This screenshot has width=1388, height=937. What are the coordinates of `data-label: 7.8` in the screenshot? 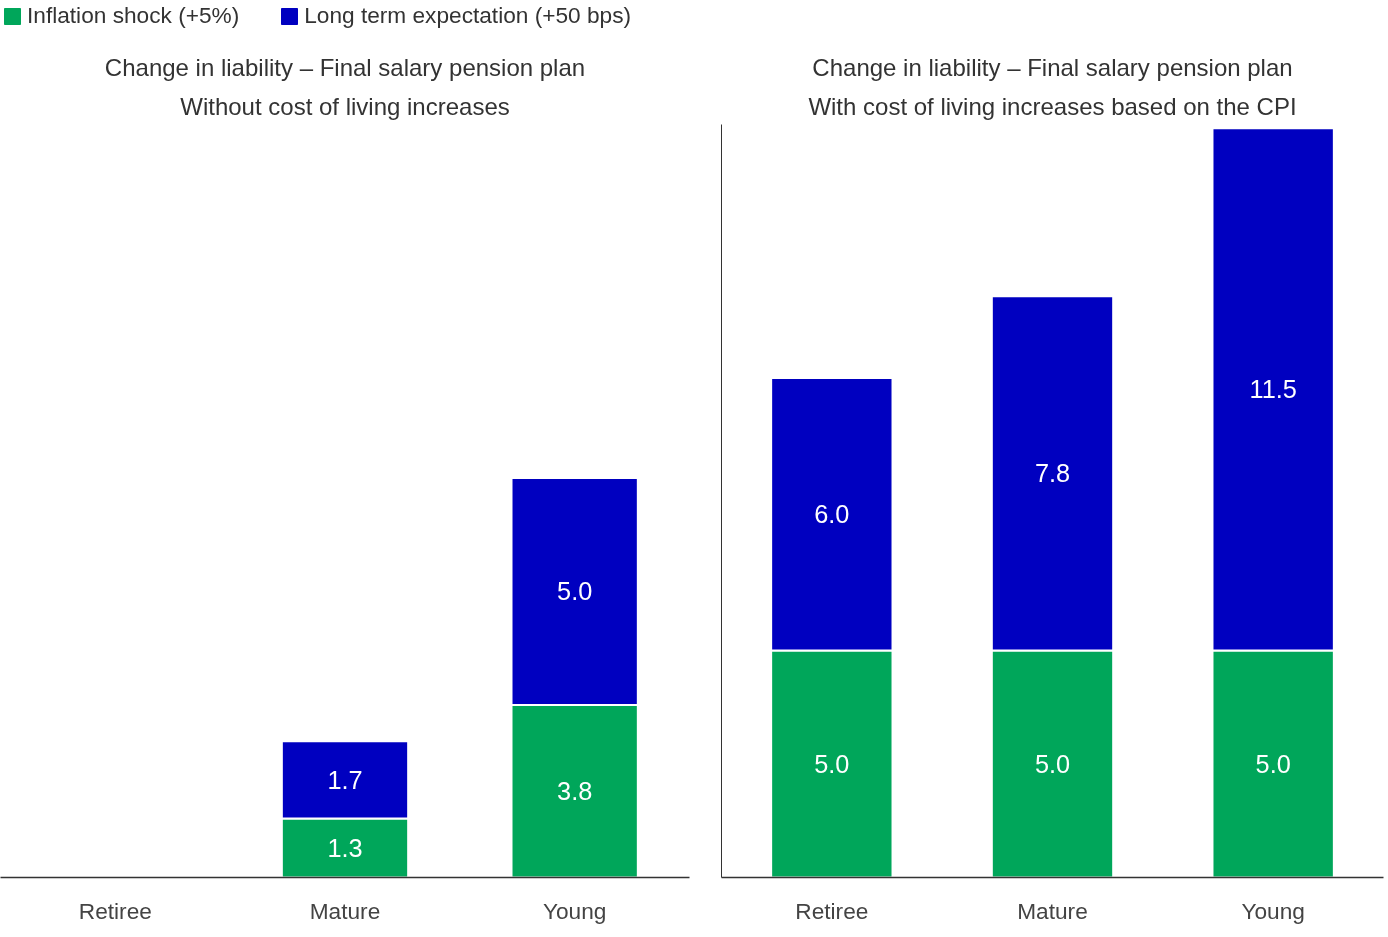 It's located at (1052, 473).